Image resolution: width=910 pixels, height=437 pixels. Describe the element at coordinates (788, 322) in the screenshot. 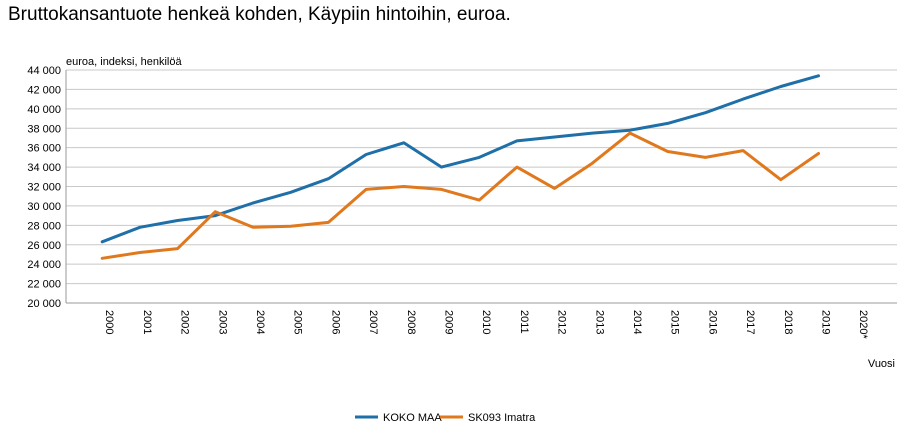

I see `x-tick-label: 2018` at that location.